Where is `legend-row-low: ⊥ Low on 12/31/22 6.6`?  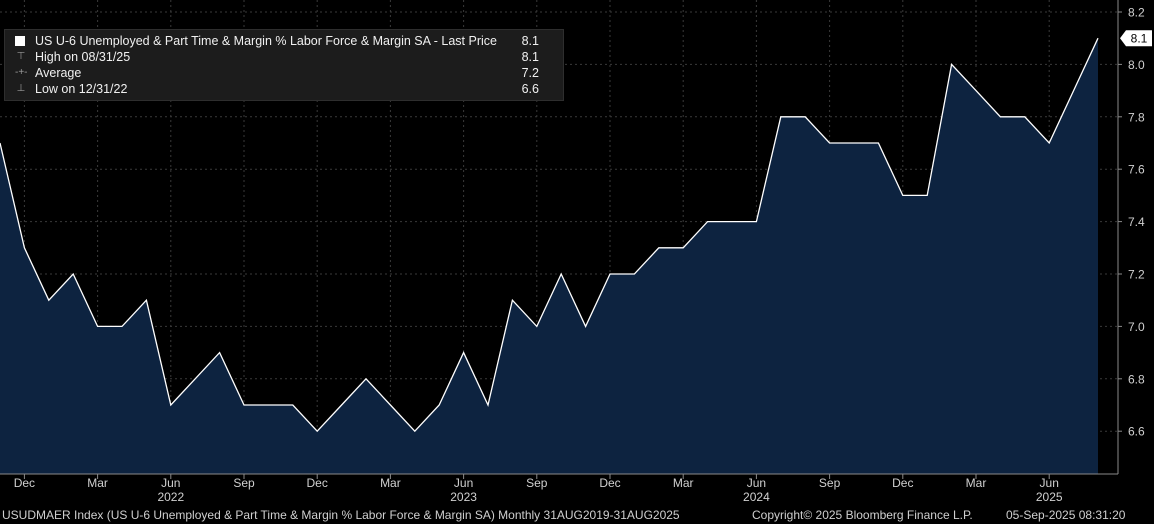
legend-row-low: ⊥ Low on 12/31/22 6.6 is located at coordinates (276, 89).